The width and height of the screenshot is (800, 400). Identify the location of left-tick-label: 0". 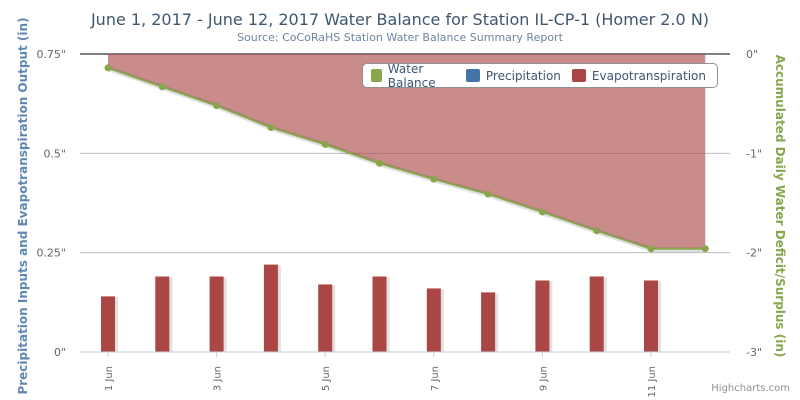
(60, 352).